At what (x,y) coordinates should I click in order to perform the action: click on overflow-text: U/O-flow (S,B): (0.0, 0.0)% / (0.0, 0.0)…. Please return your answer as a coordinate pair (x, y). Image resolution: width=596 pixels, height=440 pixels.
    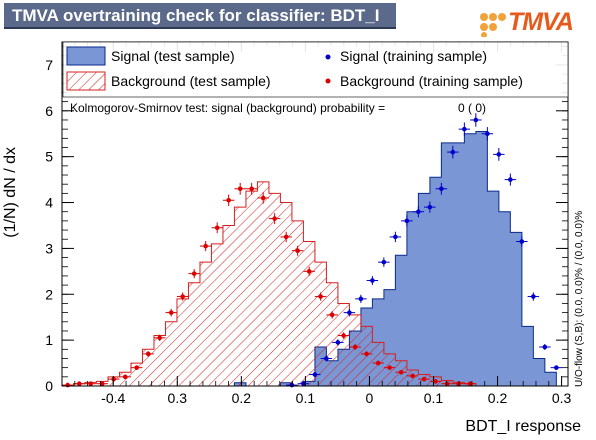
    Looking at the image, I should click on (579, 299).